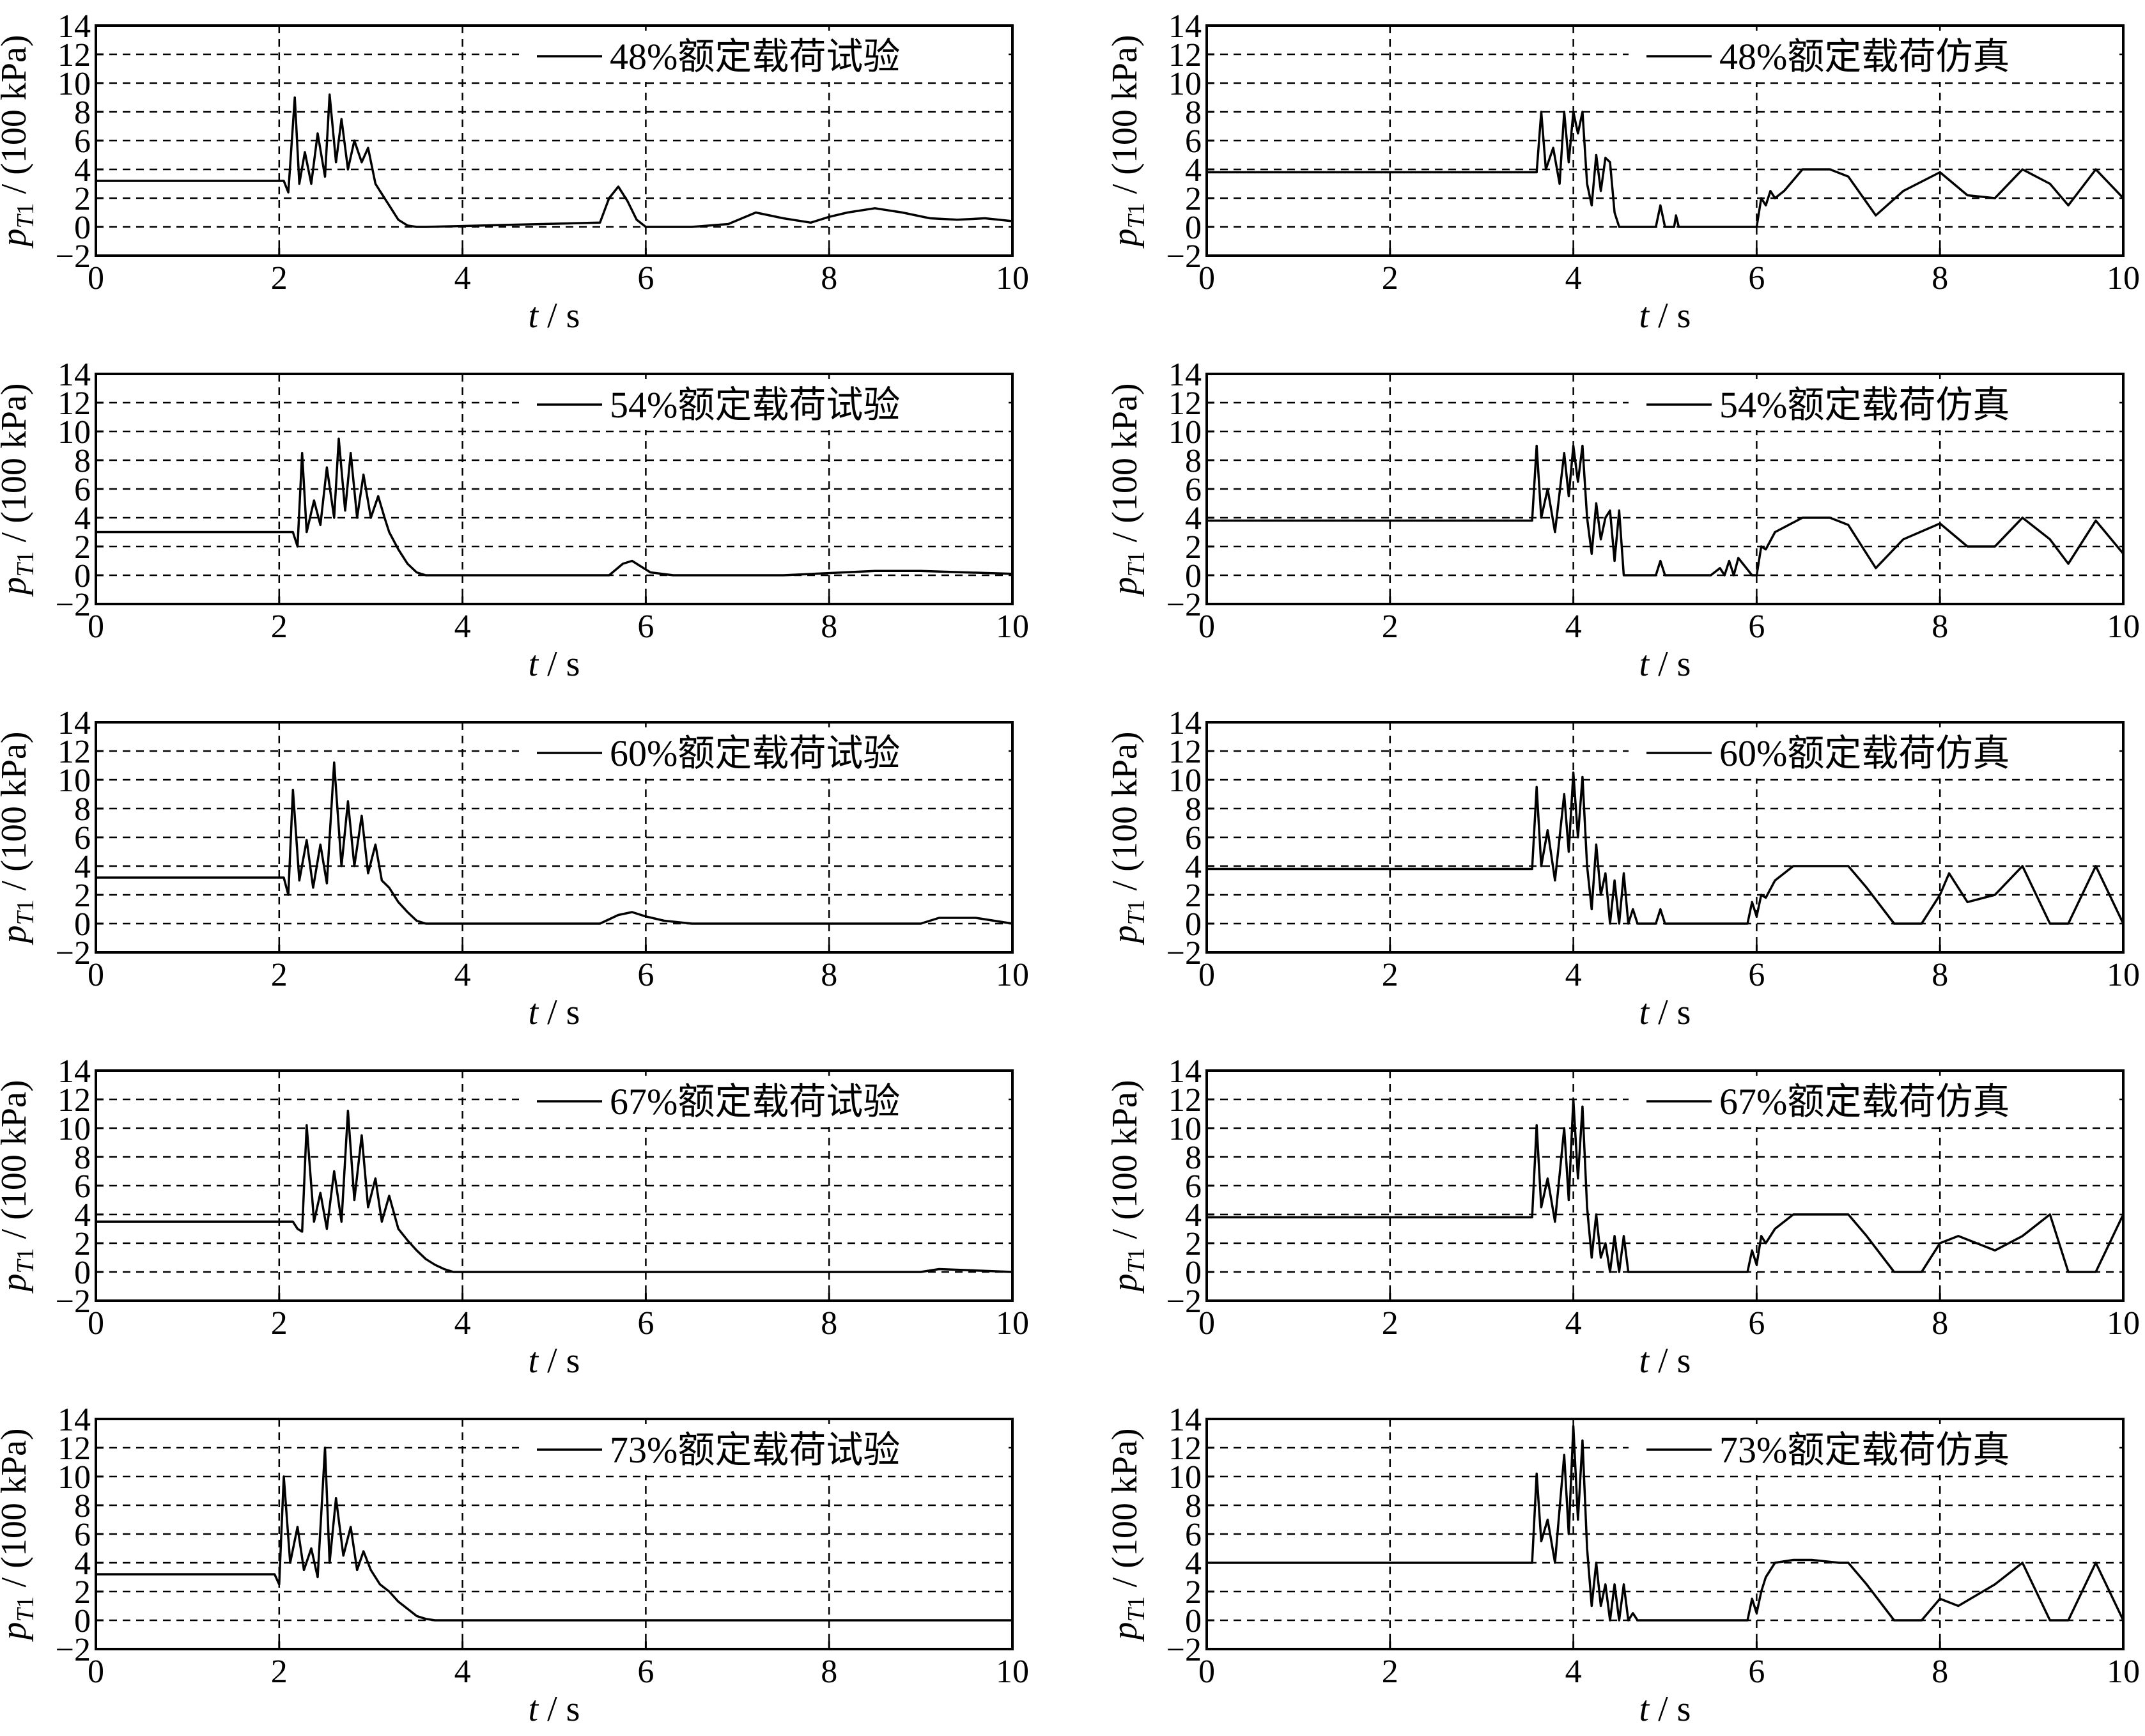  Describe the element at coordinates (1864, 1101) in the screenshot. I see `legend-label: 67%额定载荷仿真` at that location.